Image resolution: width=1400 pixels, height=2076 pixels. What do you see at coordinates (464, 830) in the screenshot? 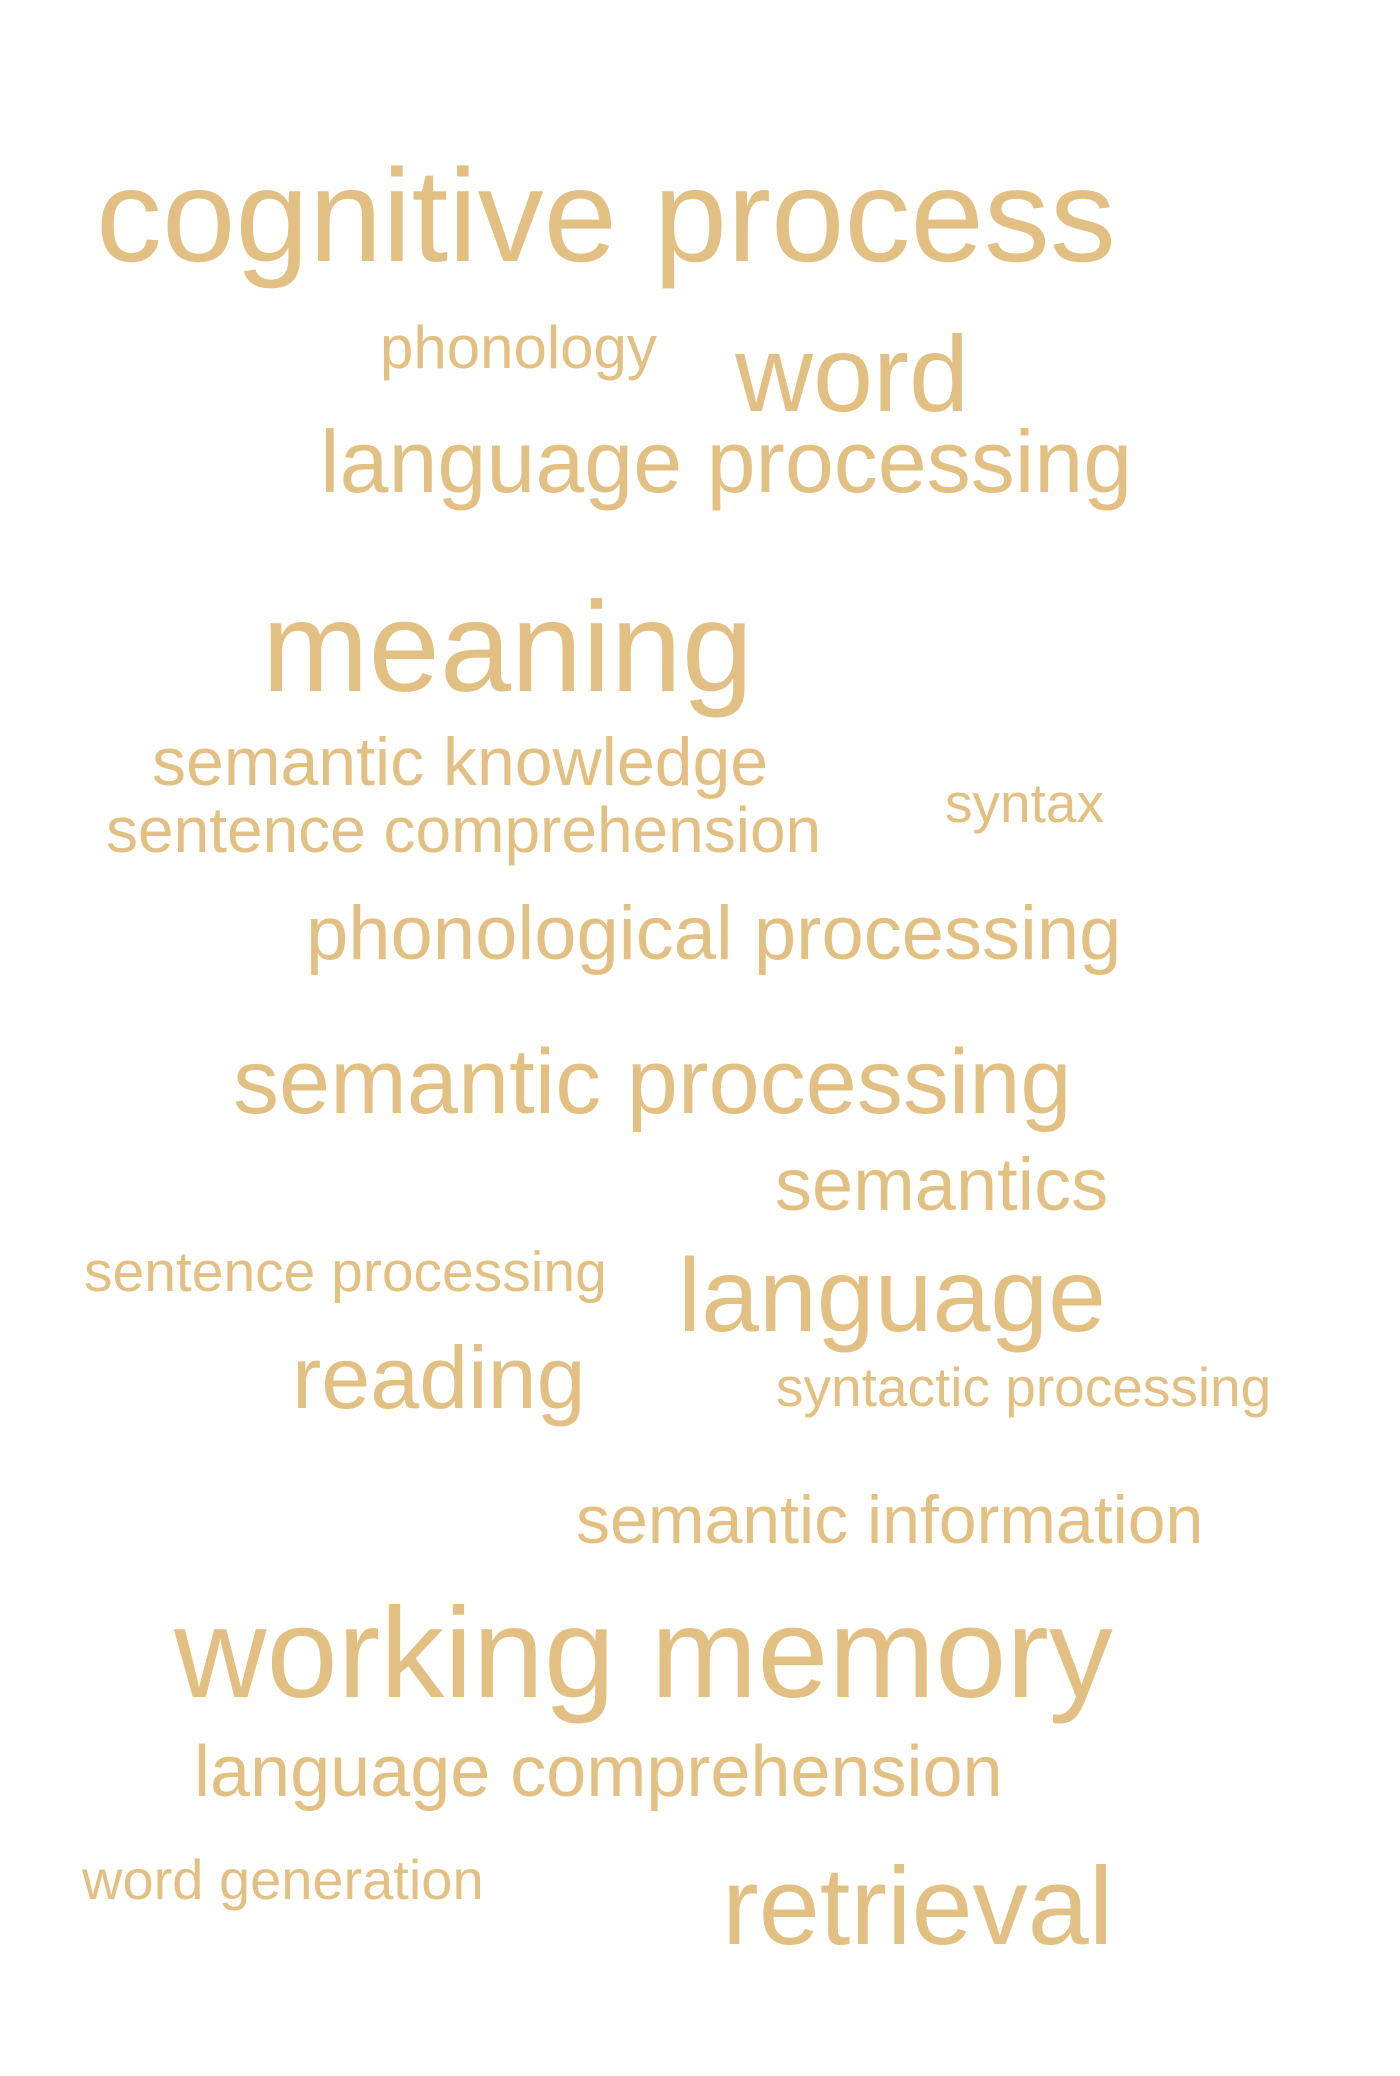
I see `term-sentence-comprehension: sentence comprehension` at bounding box center [464, 830].